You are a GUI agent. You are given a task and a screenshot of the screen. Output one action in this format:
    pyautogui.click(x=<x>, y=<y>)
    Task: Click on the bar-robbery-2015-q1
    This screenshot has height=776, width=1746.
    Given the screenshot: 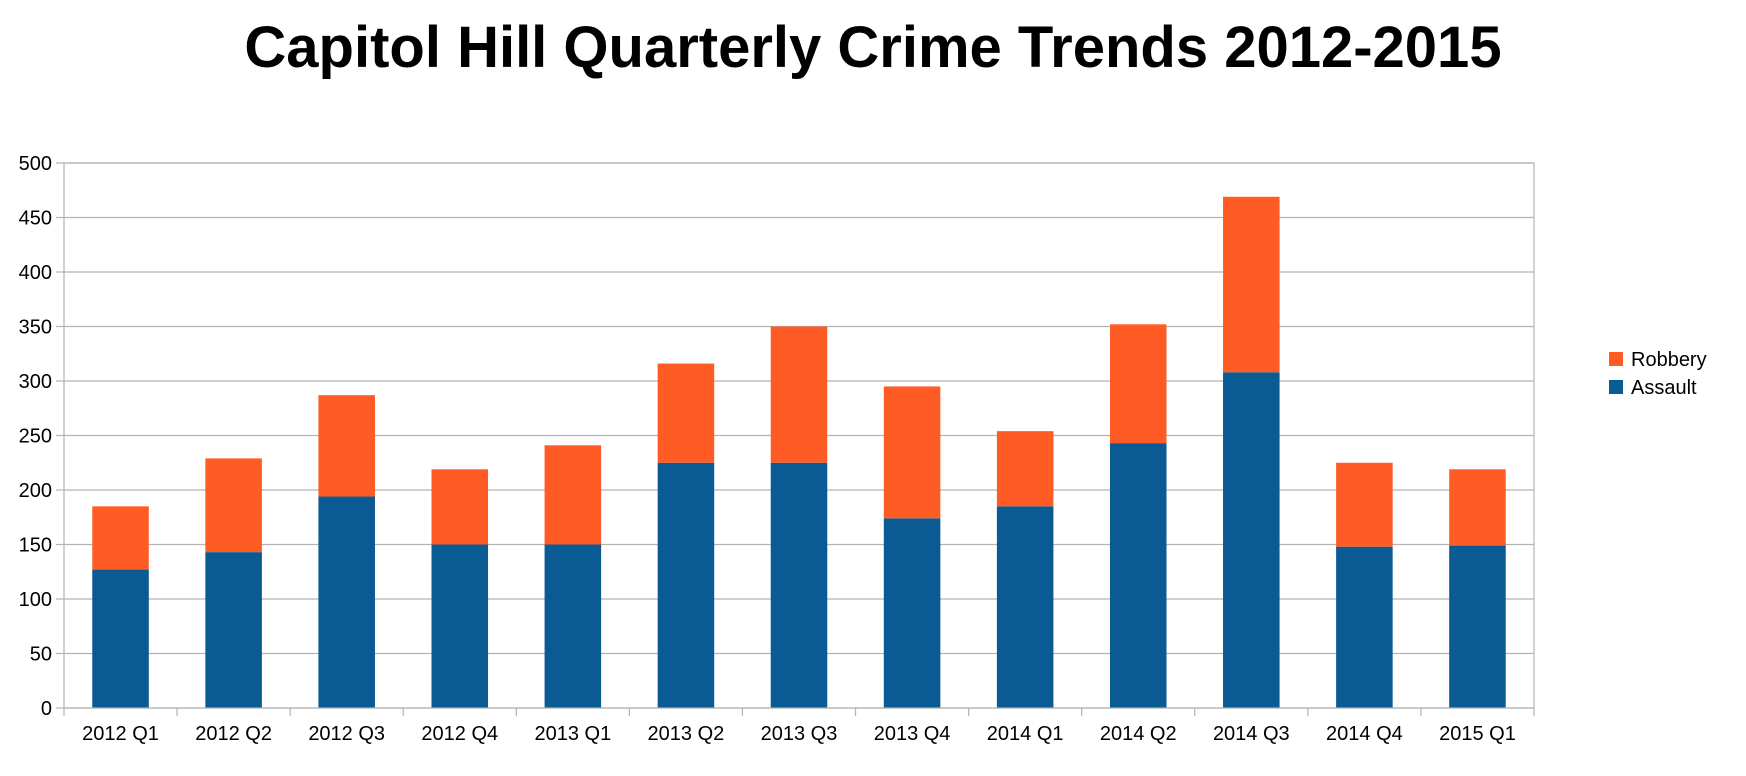 What is the action you would take?
    pyautogui.click(x=1477, y=507)
    